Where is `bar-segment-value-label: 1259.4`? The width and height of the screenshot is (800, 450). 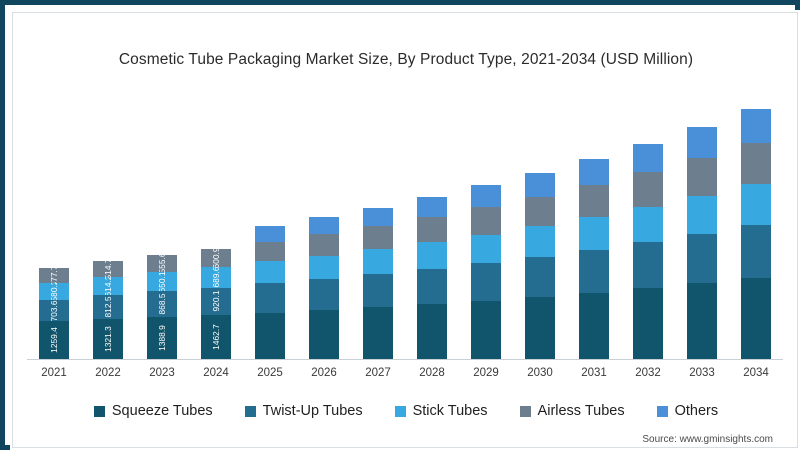 bar-segment-value-label: 1259.4 is located at coordinates (53, 340).